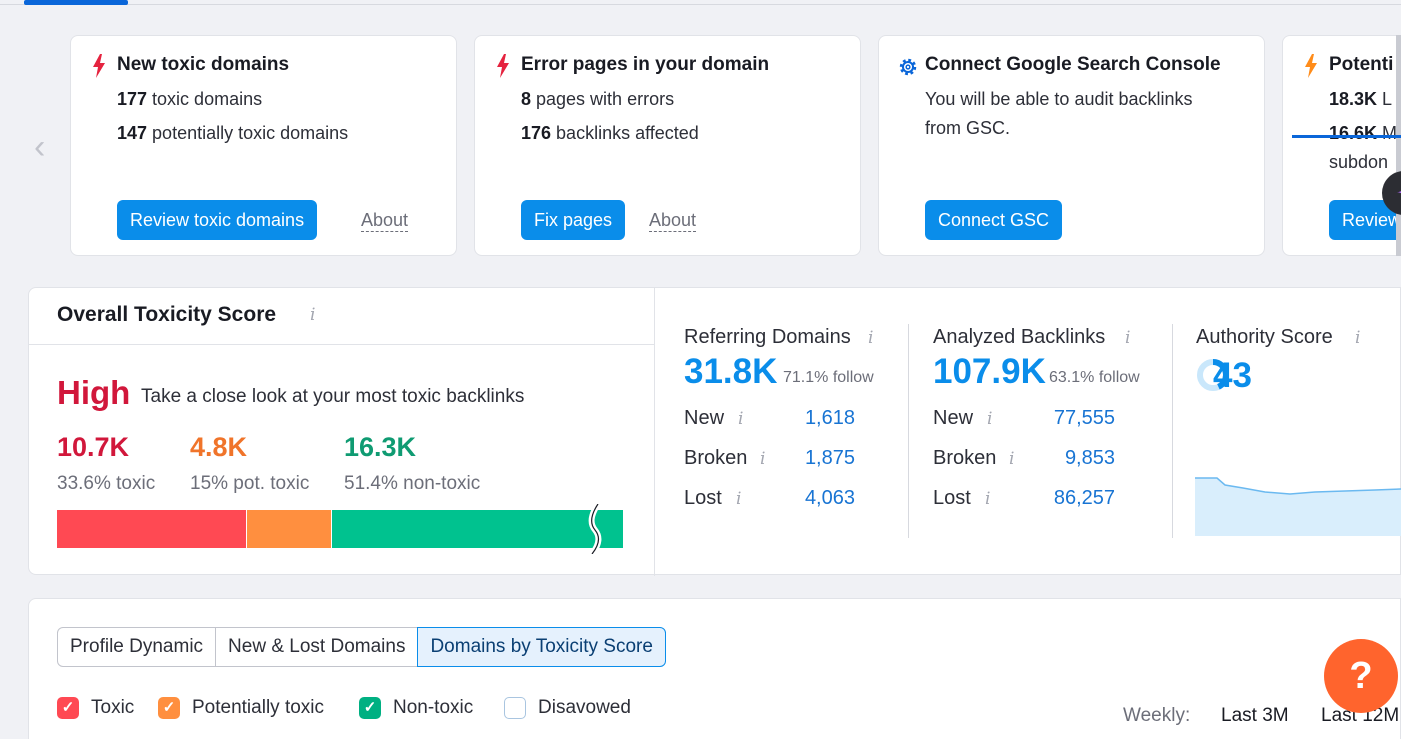 The image size is (1401, 739). What do you see at coordinates (233, 133) in the screenshot?
I see `card-line: 147 potentially toxic domains` at bounding box center [233, 133].